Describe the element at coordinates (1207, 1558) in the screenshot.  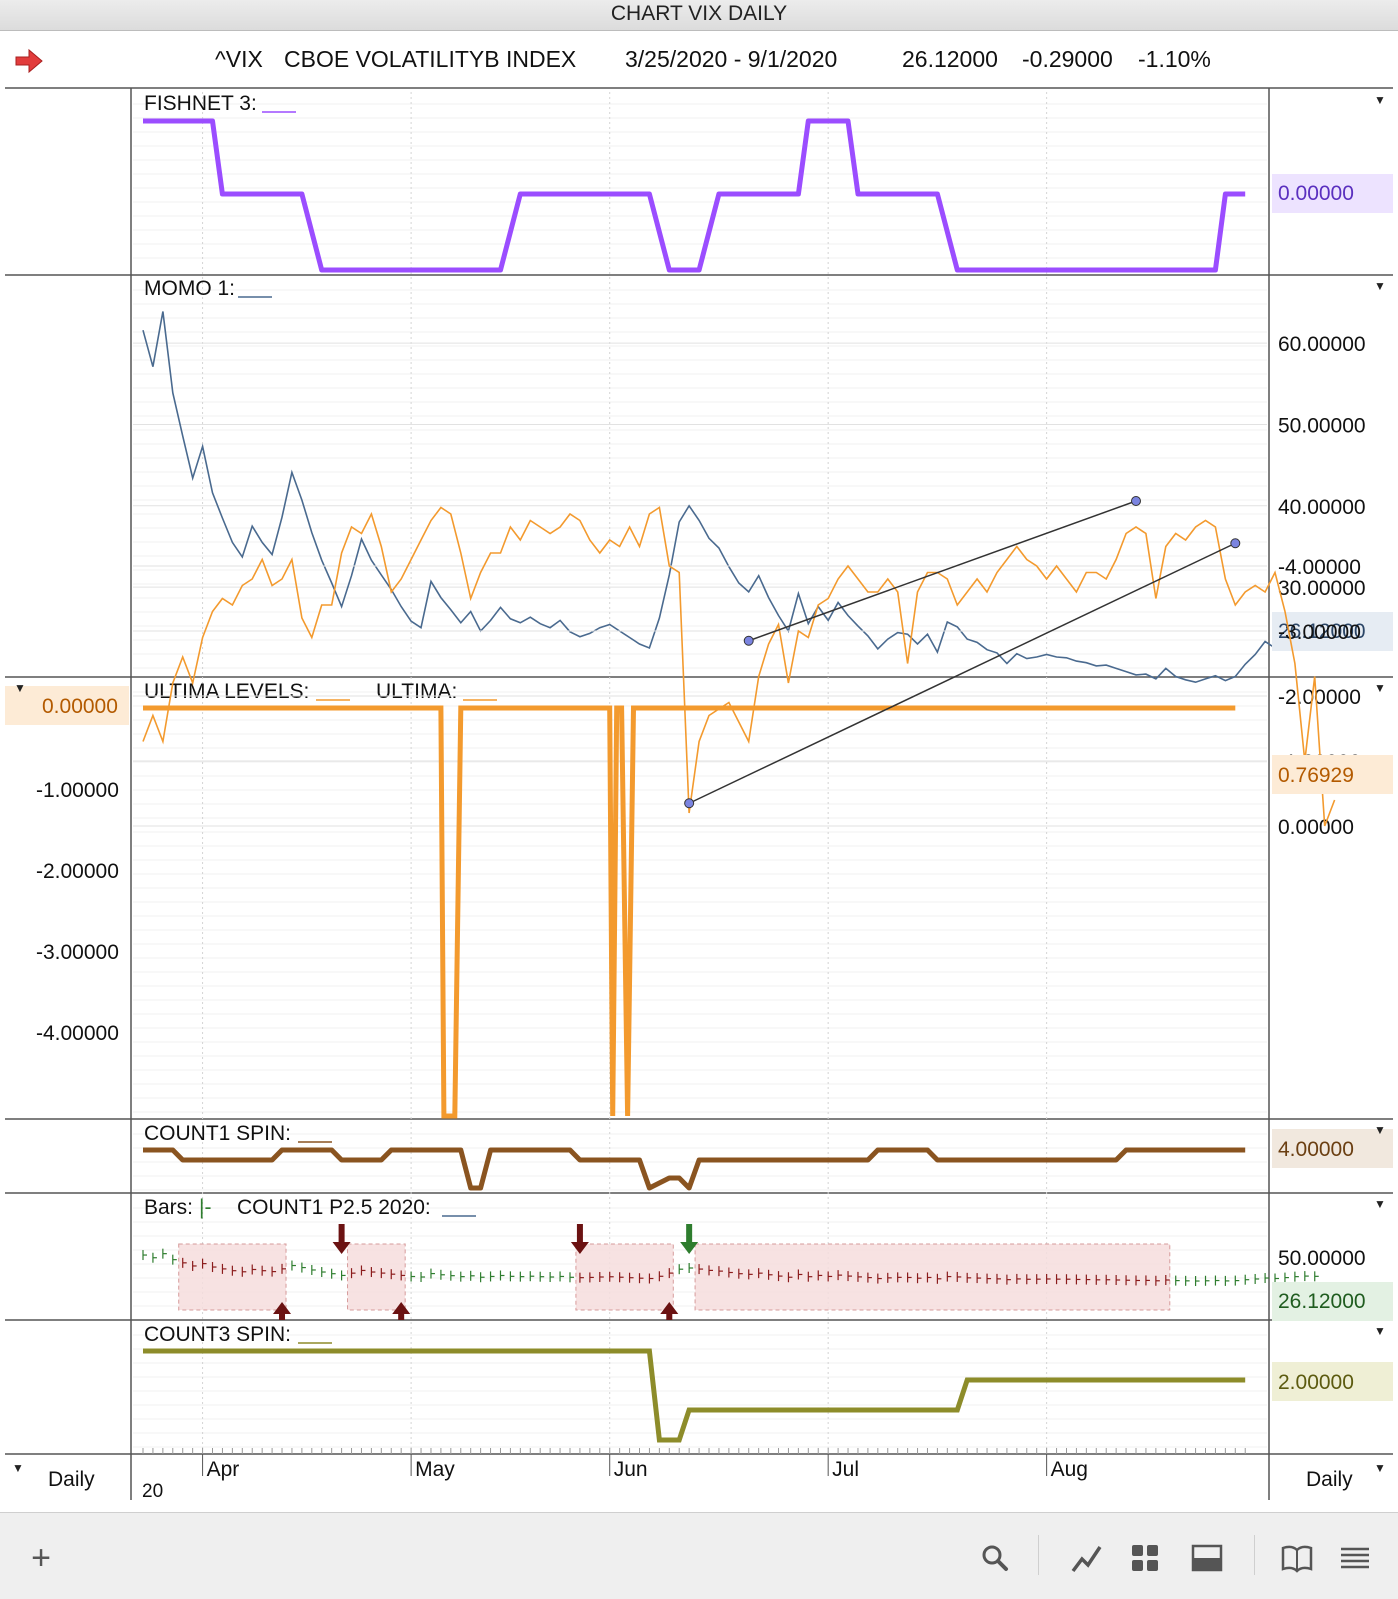
I see `panel-icon` at that location.